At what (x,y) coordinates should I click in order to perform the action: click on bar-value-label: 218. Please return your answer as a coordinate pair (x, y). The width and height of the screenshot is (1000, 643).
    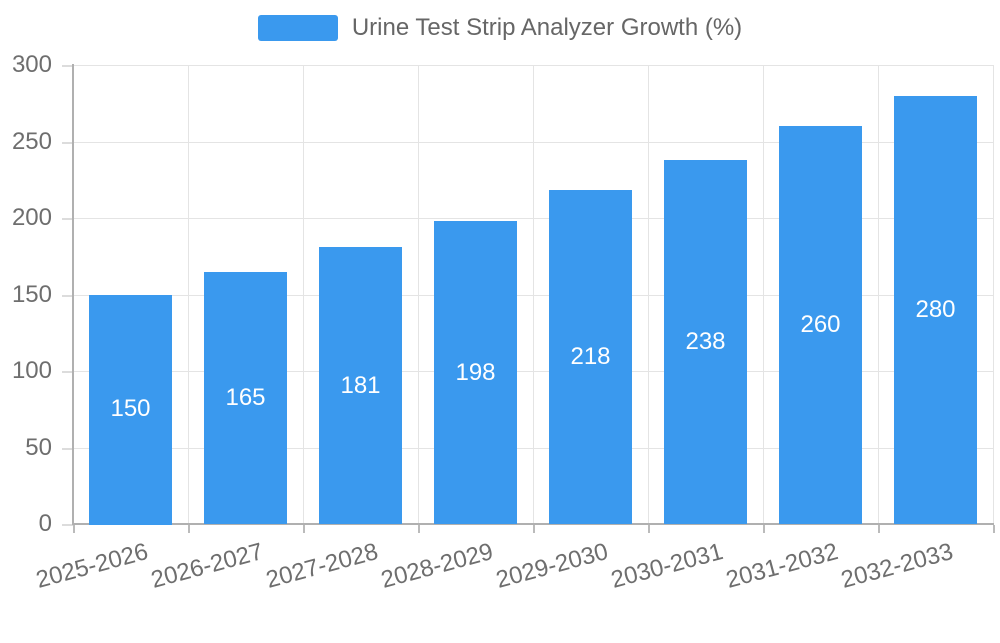
    Looking at the image, I should click on (590, 356).